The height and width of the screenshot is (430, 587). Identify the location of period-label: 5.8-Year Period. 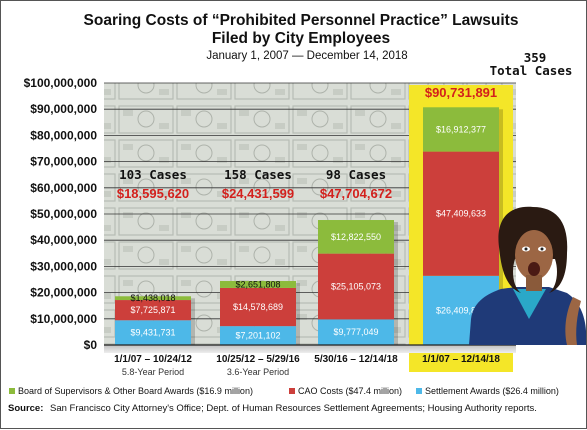
(153, 372).